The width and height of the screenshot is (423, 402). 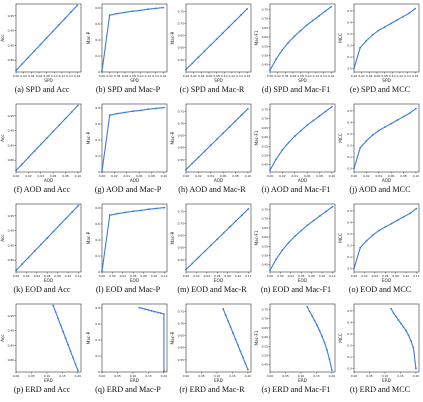 What do you see at coordinates (256, 137) in the screenshot?
I see `y-axis-label: Mac-F1` at bounding box center [256, 137].